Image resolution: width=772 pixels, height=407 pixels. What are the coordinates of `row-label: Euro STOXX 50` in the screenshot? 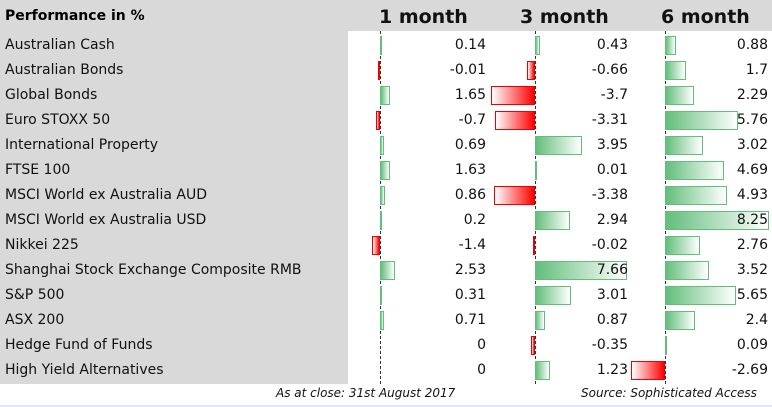 It's located at (58, 120).